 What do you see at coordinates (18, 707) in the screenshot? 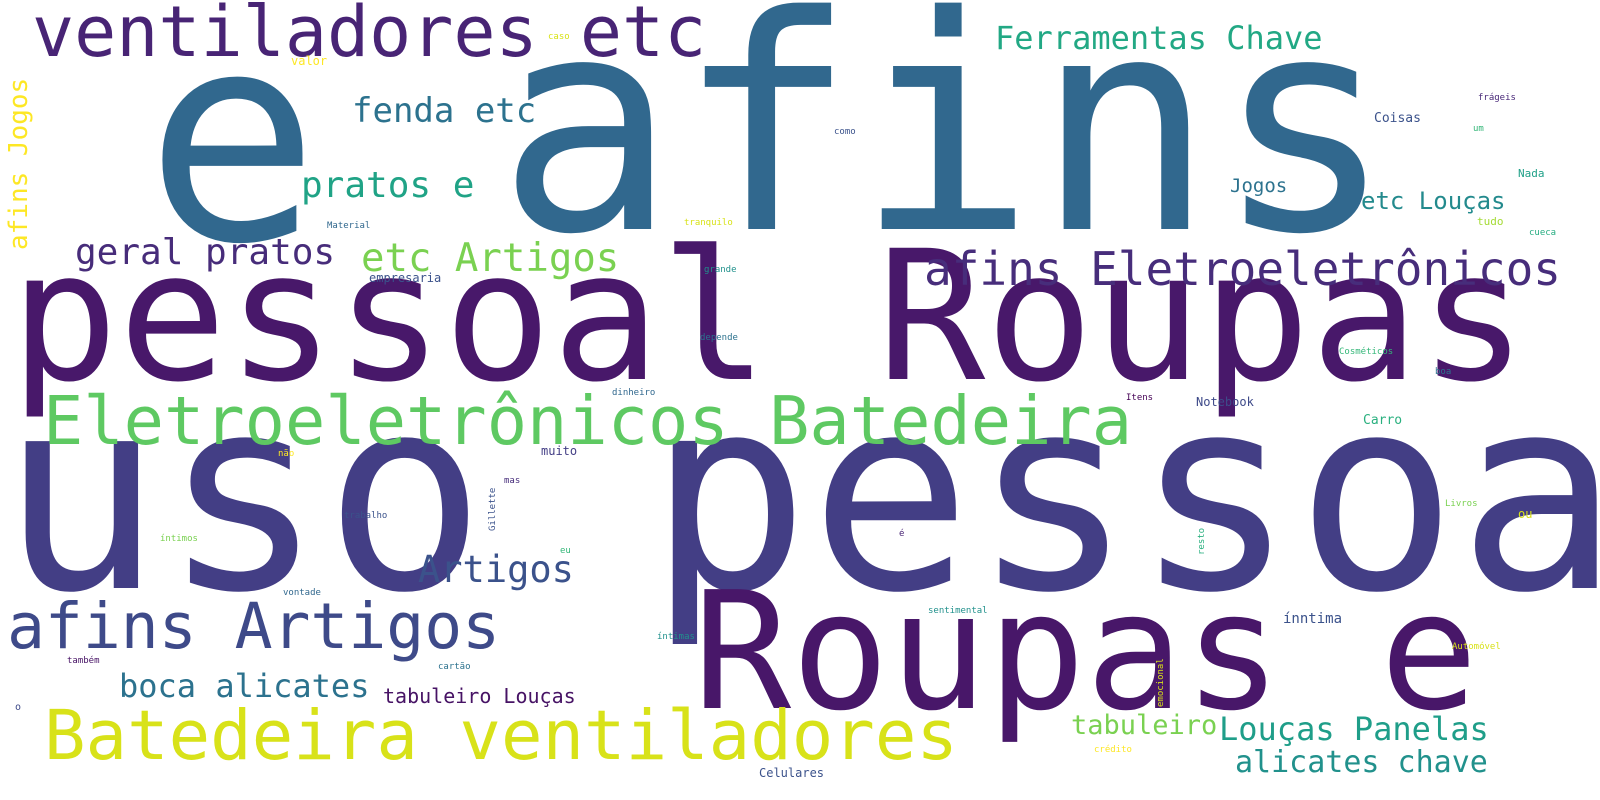
I see `word-o: o` at bounding box center [18, 707].